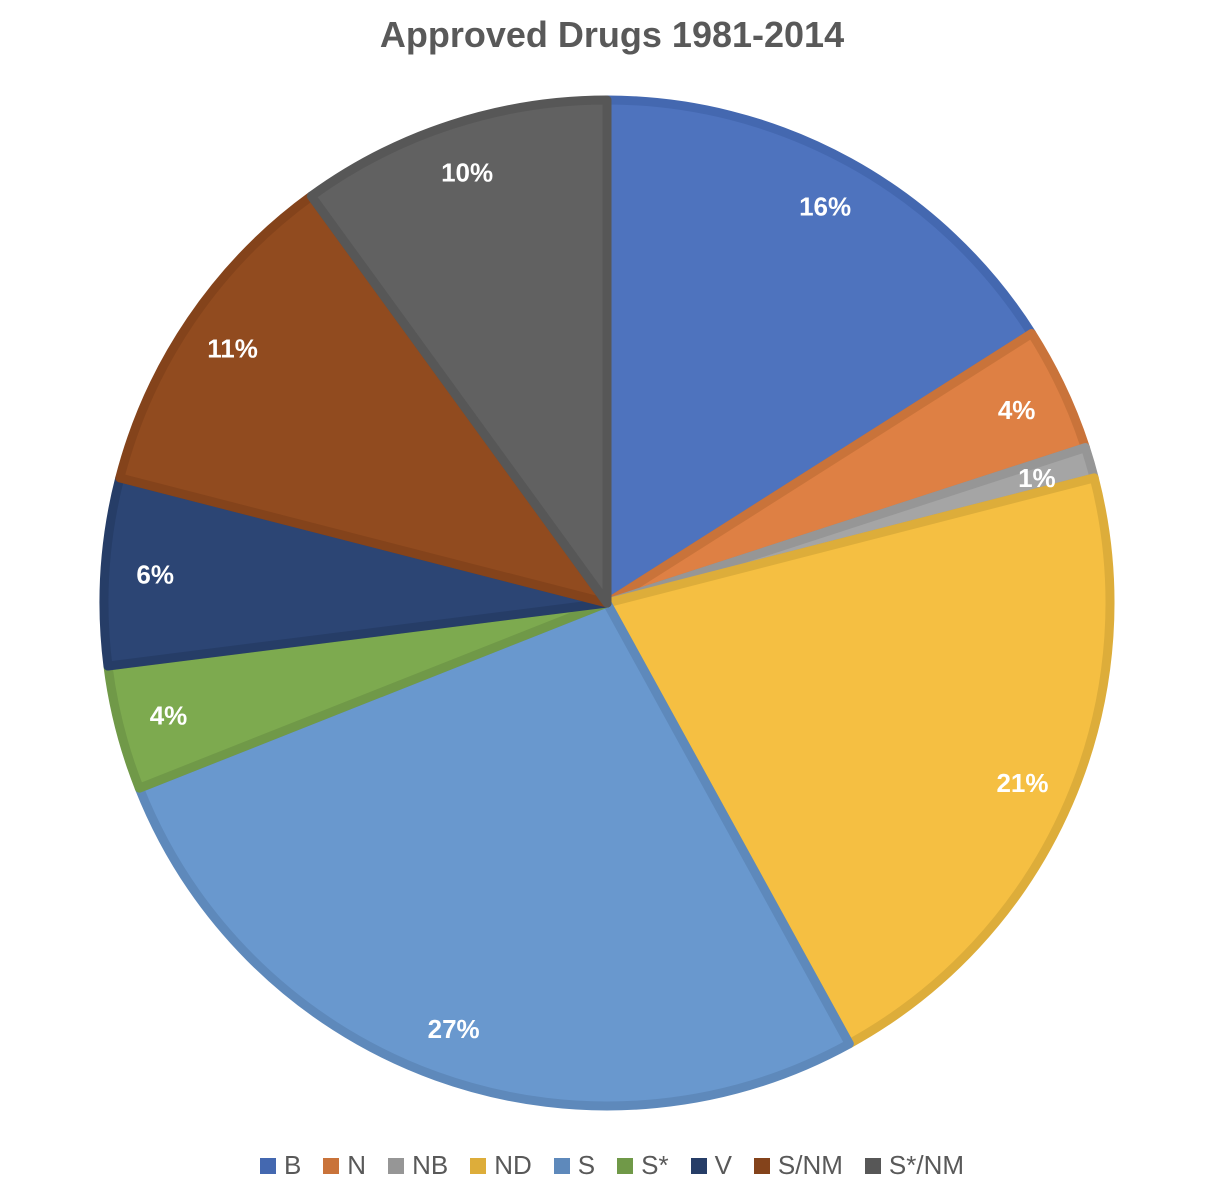  Describe the element at coordinates (513, 1165) in the screenshot. I see `legend-label: ND` at that location.